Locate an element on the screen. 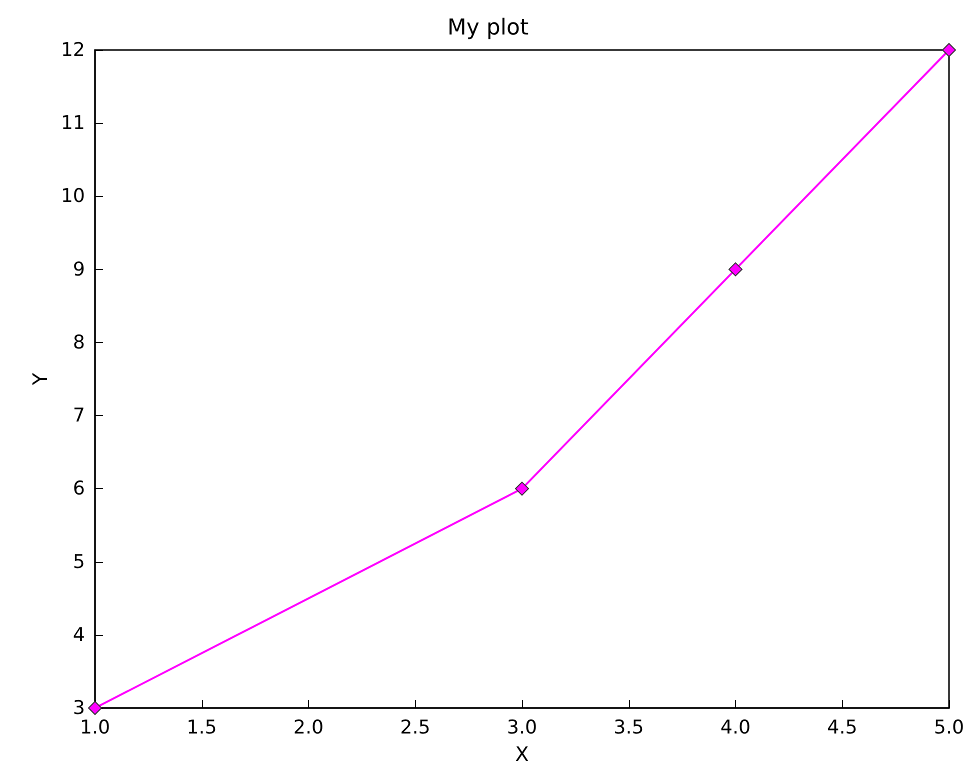 The image size is (976, 780). y-tick-label: 6 is located at coordinates (78, 489).